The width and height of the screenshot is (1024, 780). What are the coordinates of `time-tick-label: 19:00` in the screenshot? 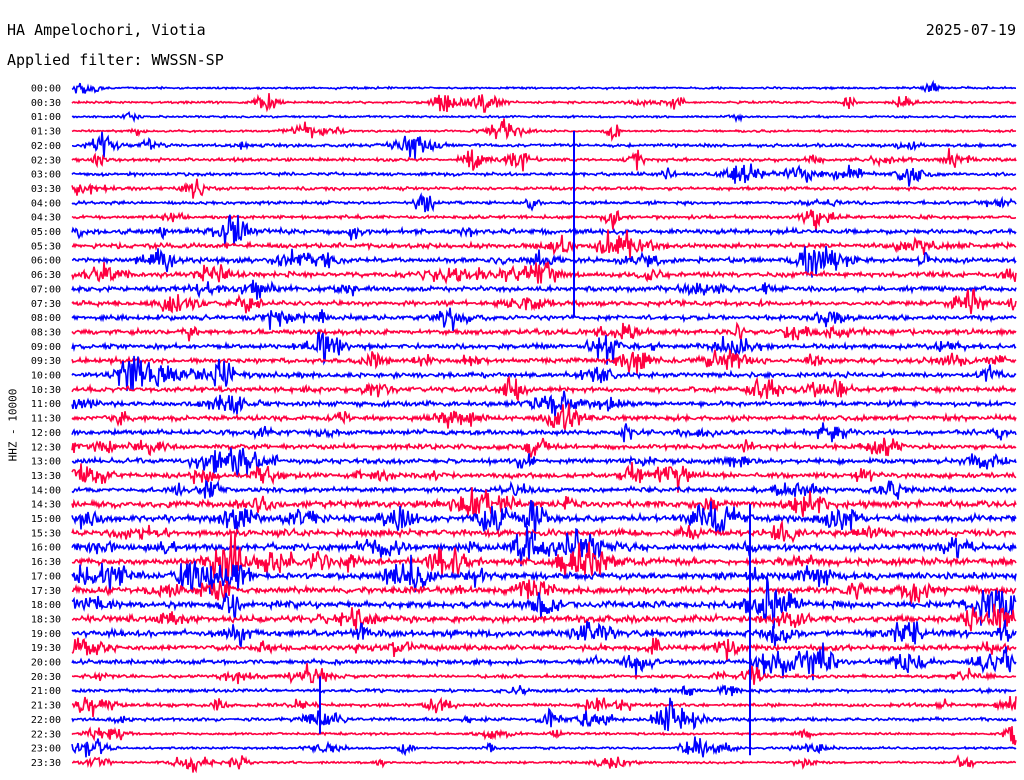 It's located at (46, 634).